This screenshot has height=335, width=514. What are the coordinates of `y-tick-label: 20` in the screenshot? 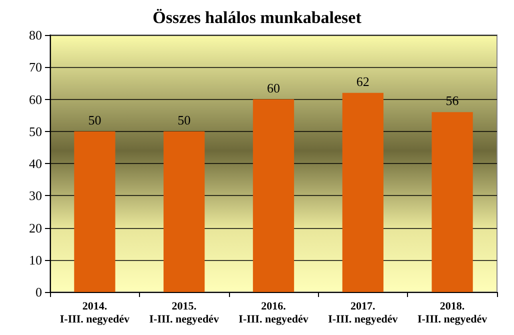 It's located at (35, 228).